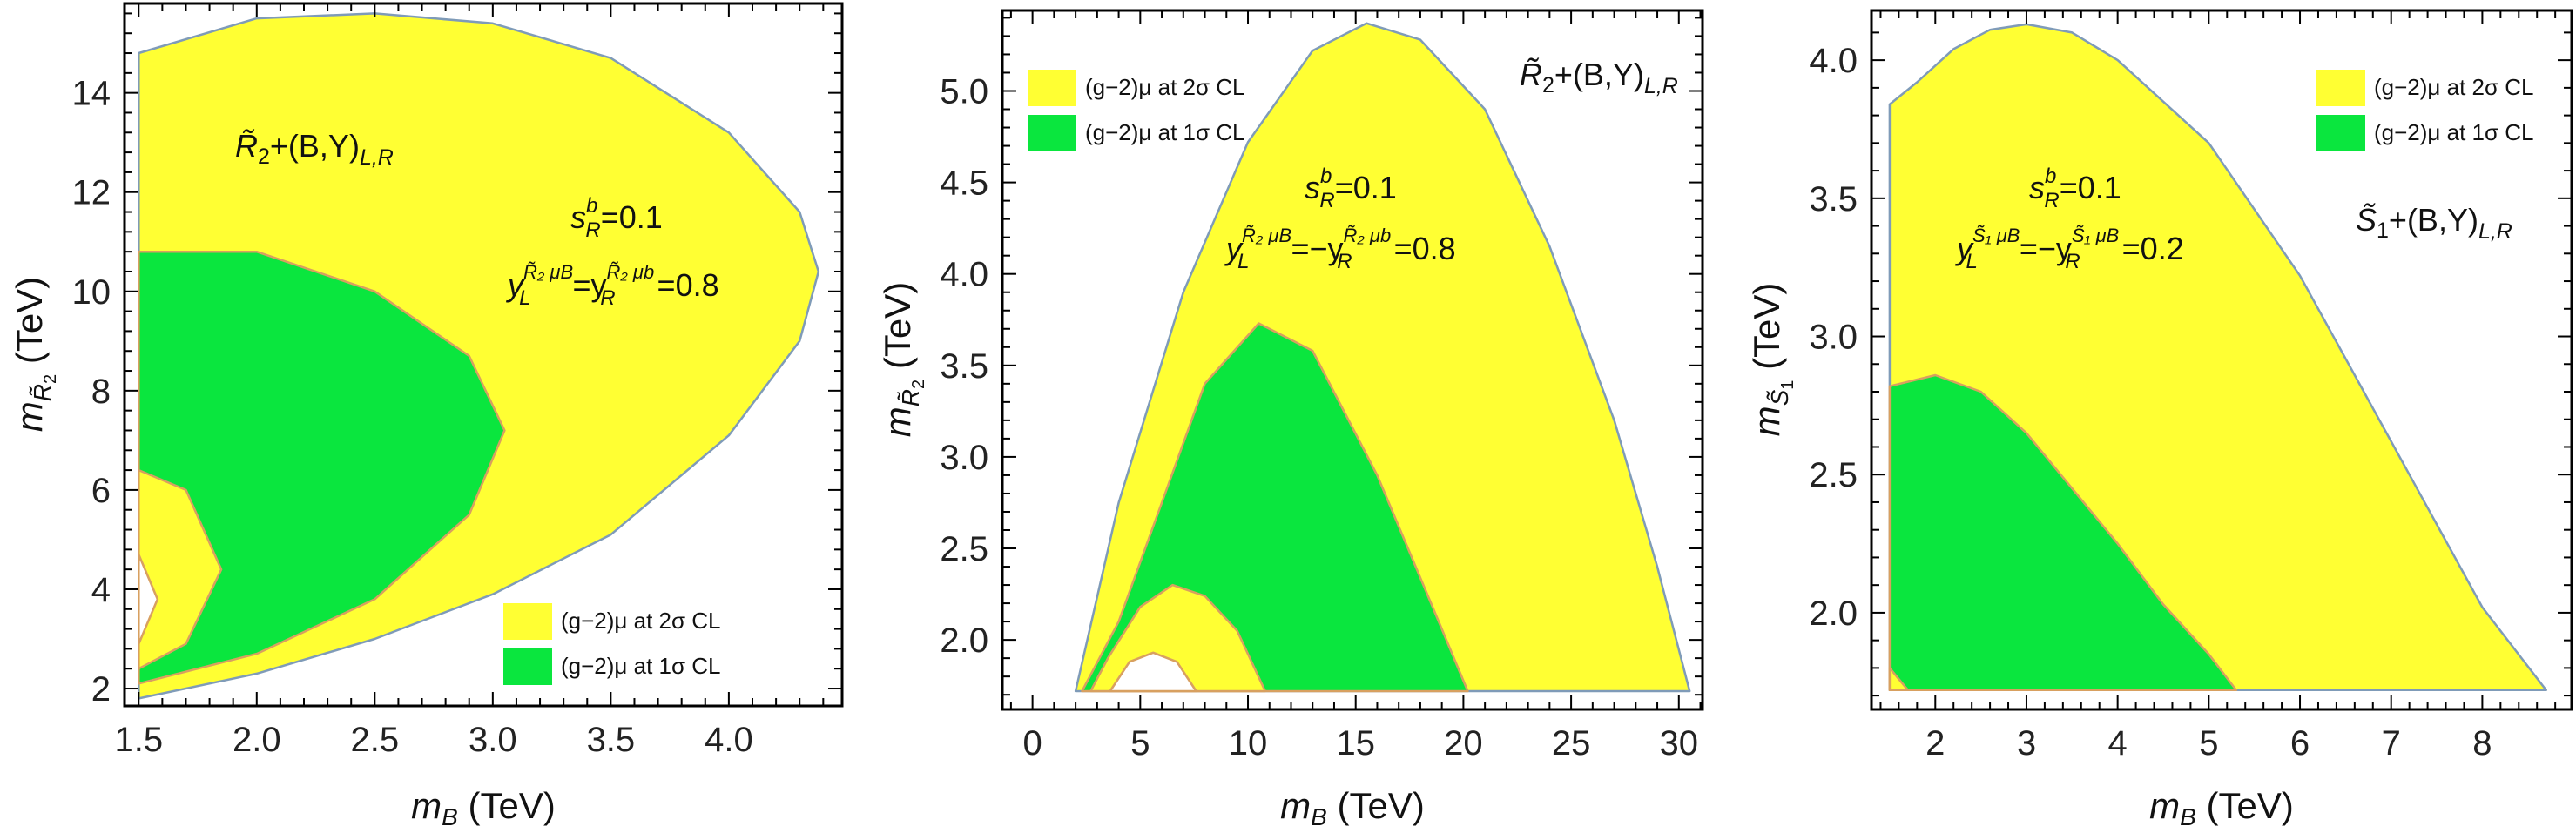 The width and height of the screenshot is (2576, 833). What do you see at coordinates (101, 690) in the screenshot?
I see `y-tick-label: 2` at bounding box center [101, 690].